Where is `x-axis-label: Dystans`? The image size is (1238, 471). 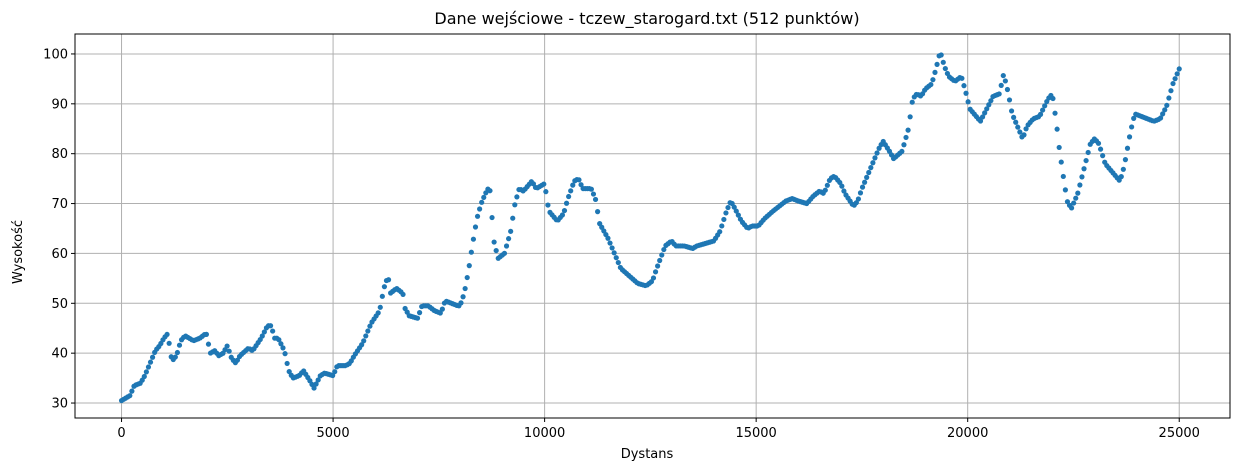 x-axis-label: Dystans is located at coordinates (647, 454).